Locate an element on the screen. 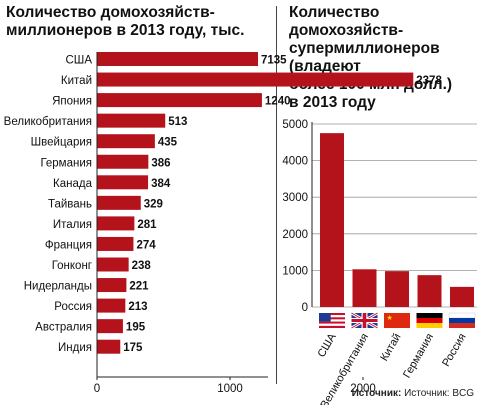 The width and height of the screenshot is (480, 405). bar-тайвань is located at coordinates (119, 202).